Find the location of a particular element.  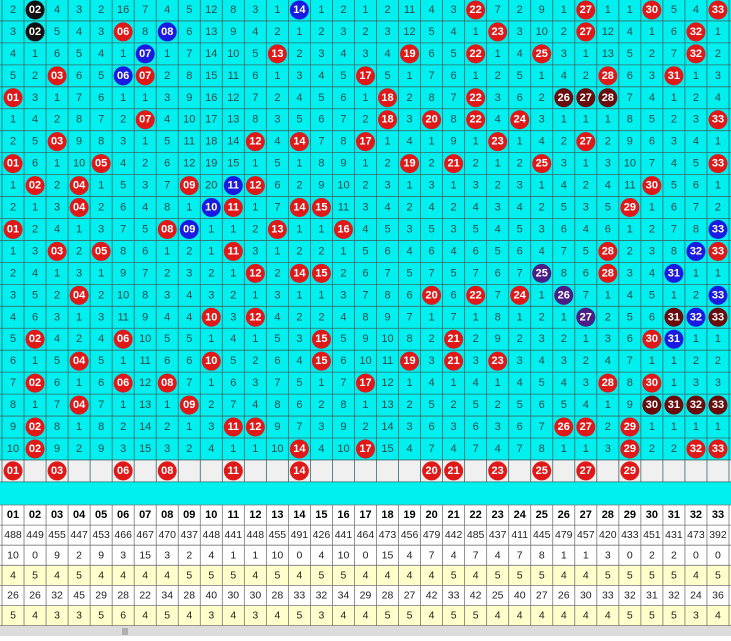

column-header: 29 is located at coordinates (630, 515).